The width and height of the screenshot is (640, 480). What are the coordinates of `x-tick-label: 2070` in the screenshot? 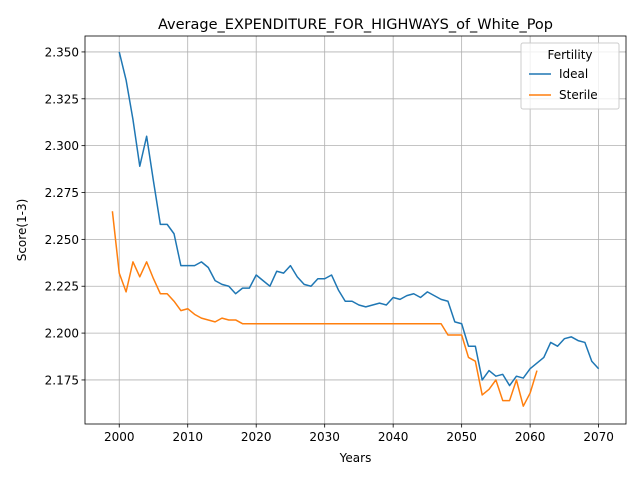 It's located at (598, 437).